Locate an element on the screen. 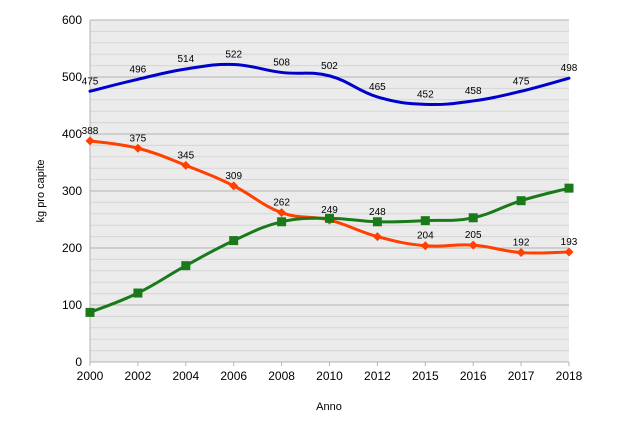  x-tick-label: 2015 is located at coordinates (425, 376).